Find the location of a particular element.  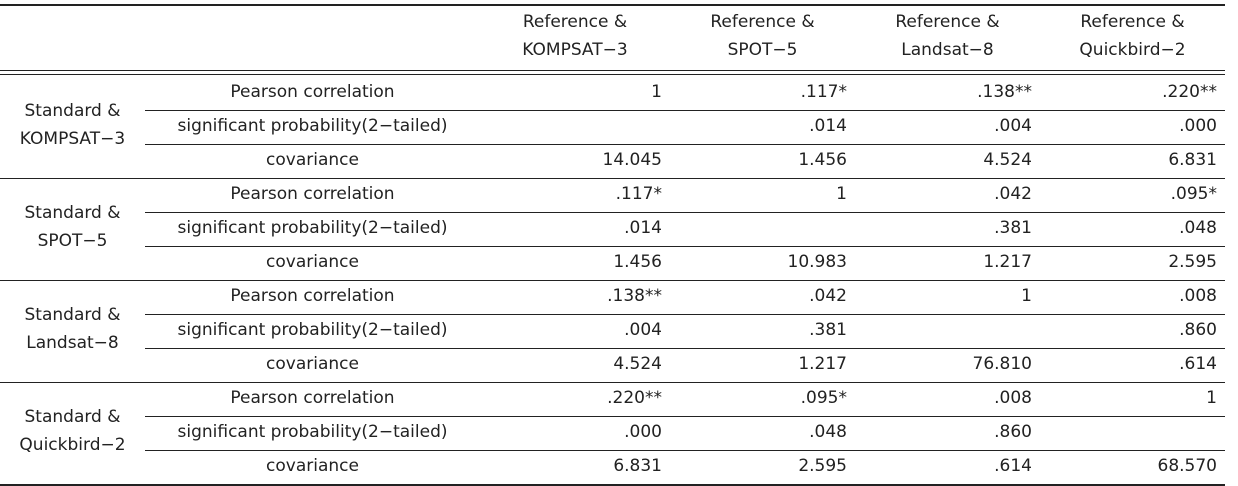

cell: 10.983 is located at coordinates (817, 262).